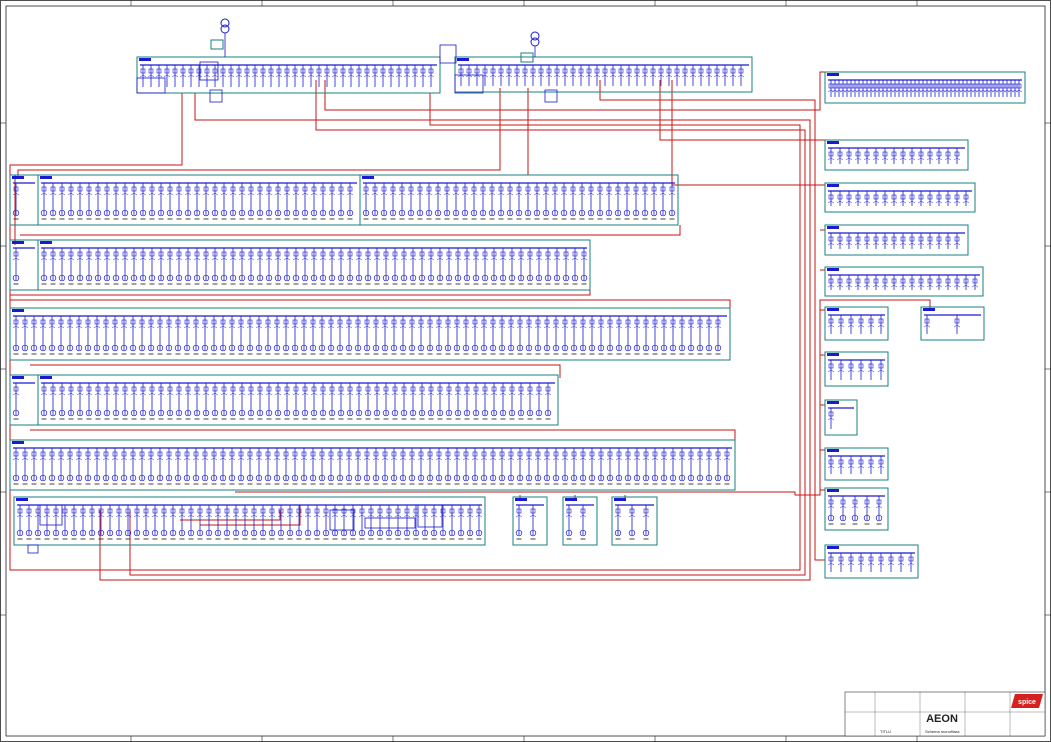 Image resolution: width=1051 pixels, height=742 pixels. I want to click on auxiliary-unit, so click(551, 96).